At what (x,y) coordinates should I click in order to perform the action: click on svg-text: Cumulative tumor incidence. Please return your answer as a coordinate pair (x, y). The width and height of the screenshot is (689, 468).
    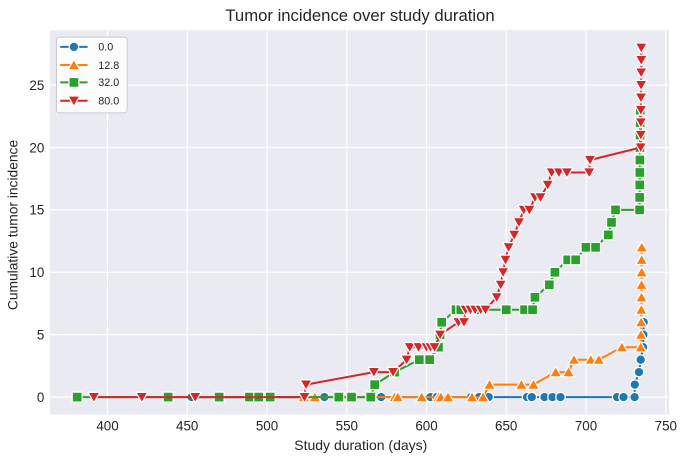
    Looking at the image, I should click on (13, 225).